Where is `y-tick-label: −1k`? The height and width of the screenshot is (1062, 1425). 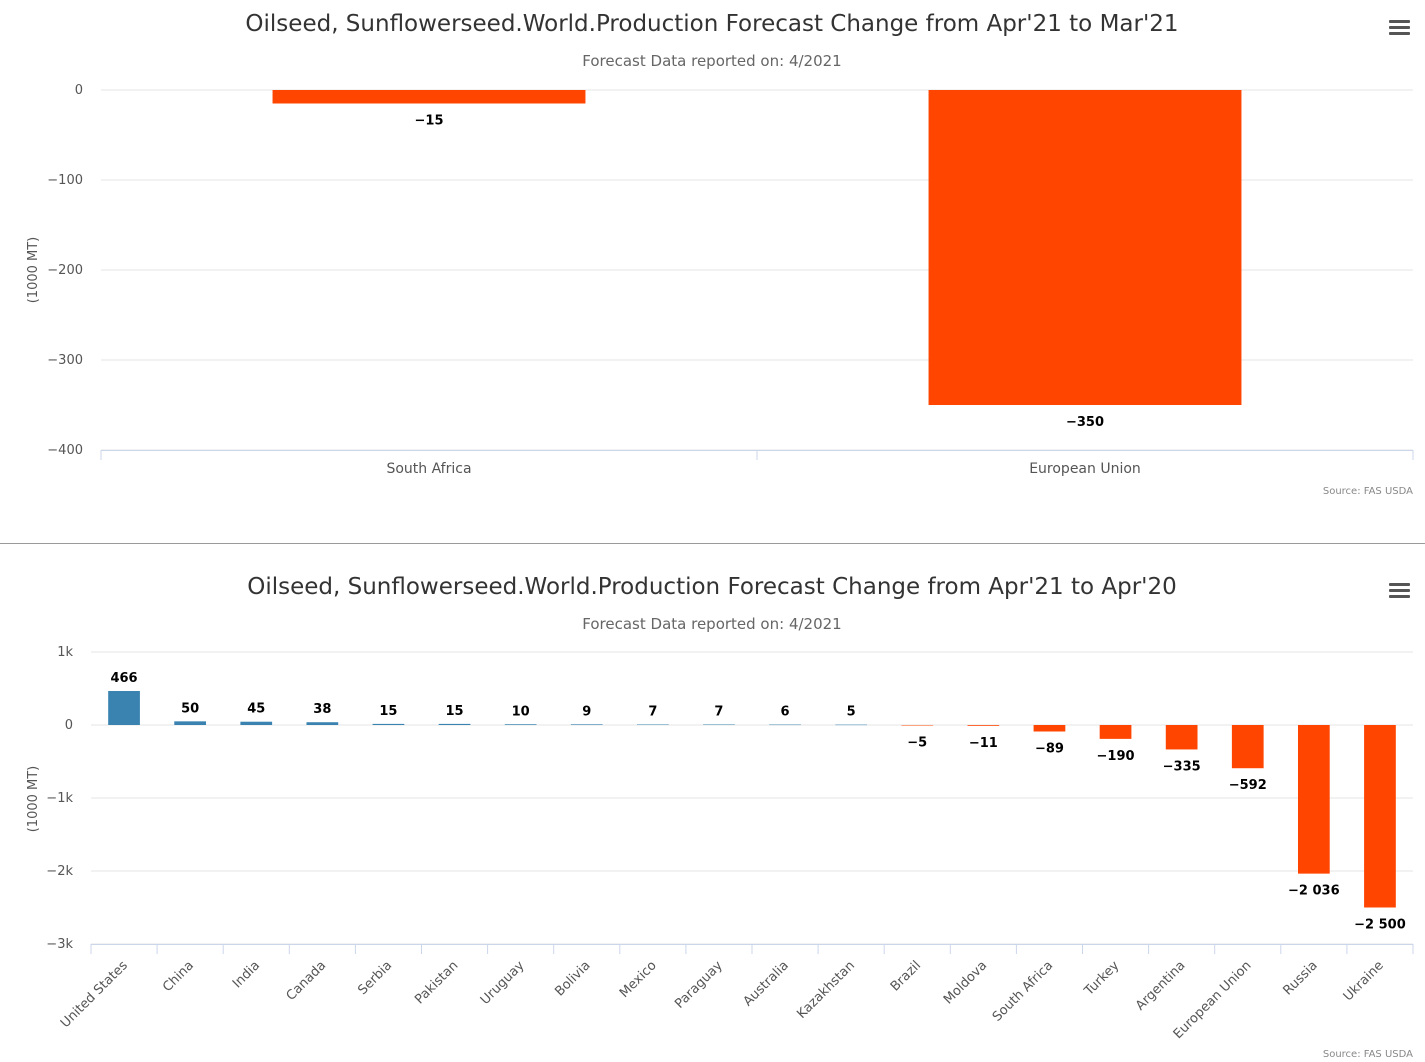
y-tick-label: −1k is located at coordinates (59, 798).